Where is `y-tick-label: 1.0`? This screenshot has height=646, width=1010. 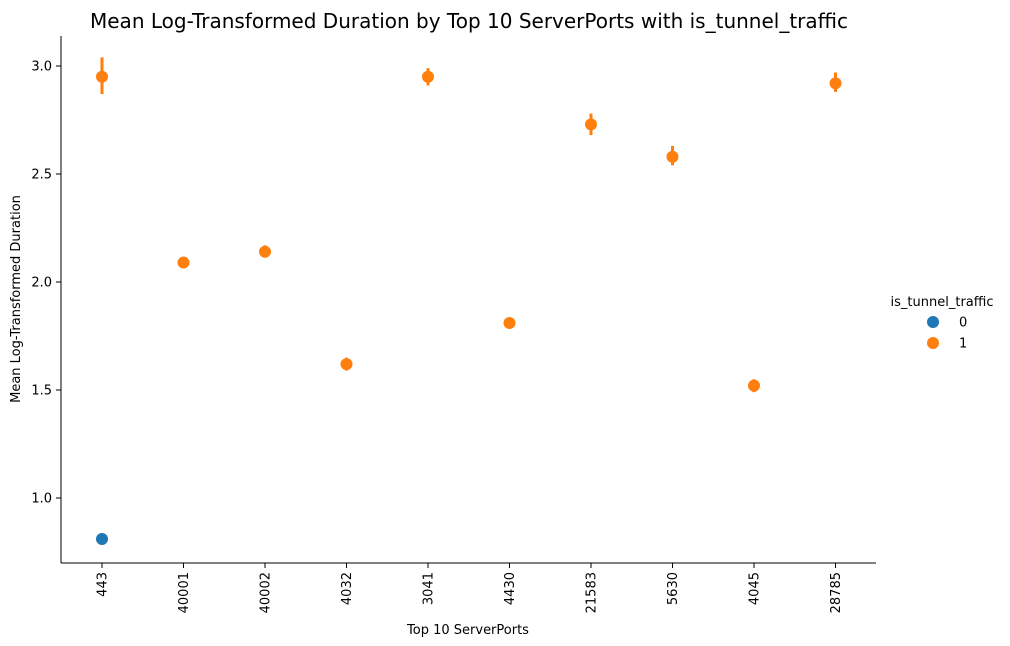
y-tick-label: 1.0 is located at coordinates (41, 499).